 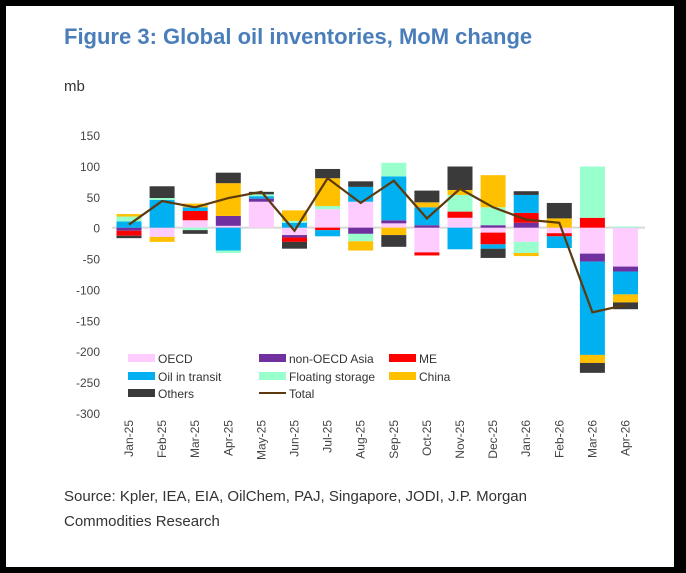 I want to click on x-tick-label: Mar-25, so click(x=195, y=439).